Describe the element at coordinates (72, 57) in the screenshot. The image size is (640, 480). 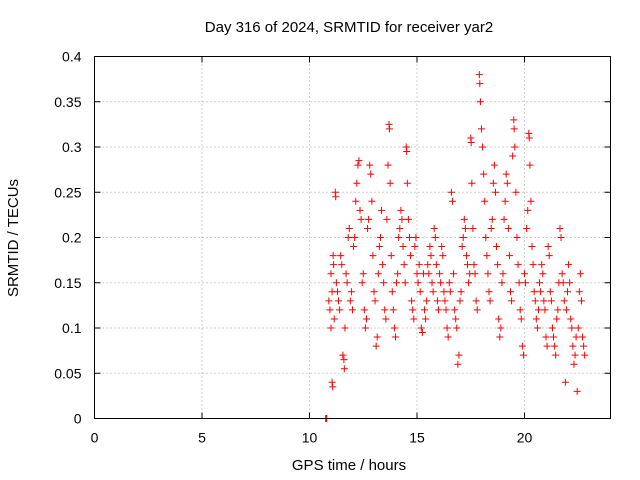
I see `y-tick-label: 0.4` at that location.